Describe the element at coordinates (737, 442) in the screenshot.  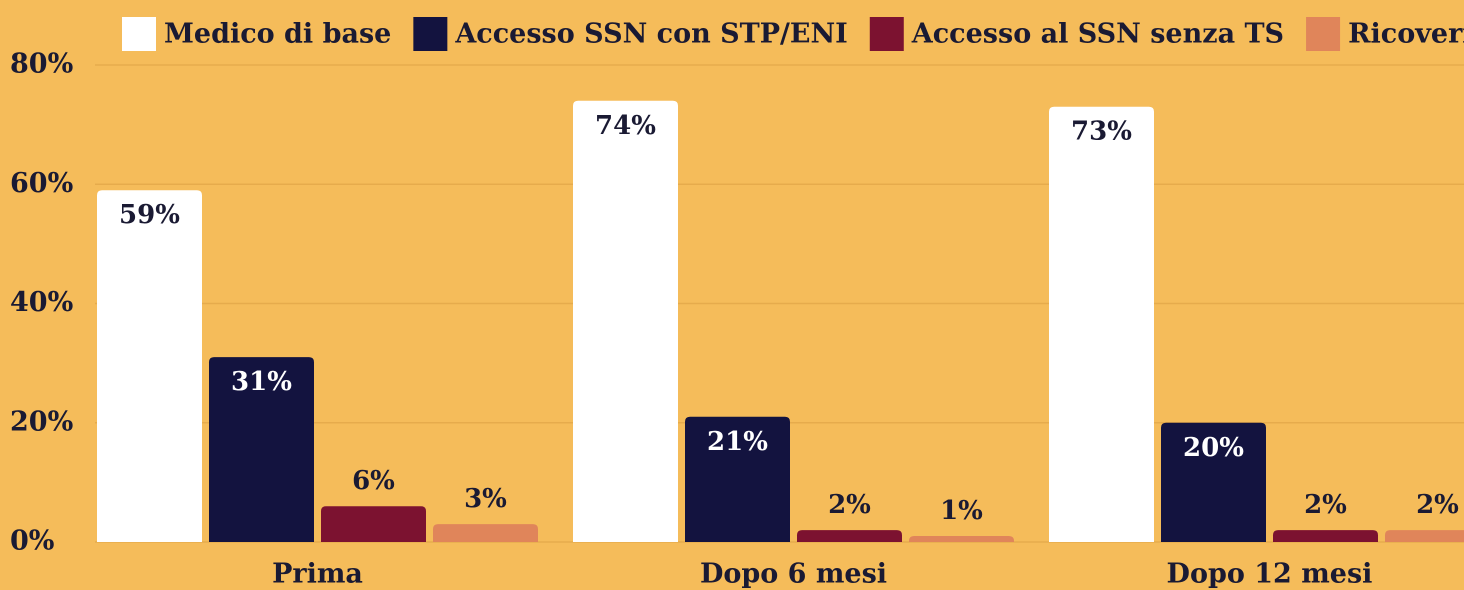
I see `value-label: 21%` at that location.